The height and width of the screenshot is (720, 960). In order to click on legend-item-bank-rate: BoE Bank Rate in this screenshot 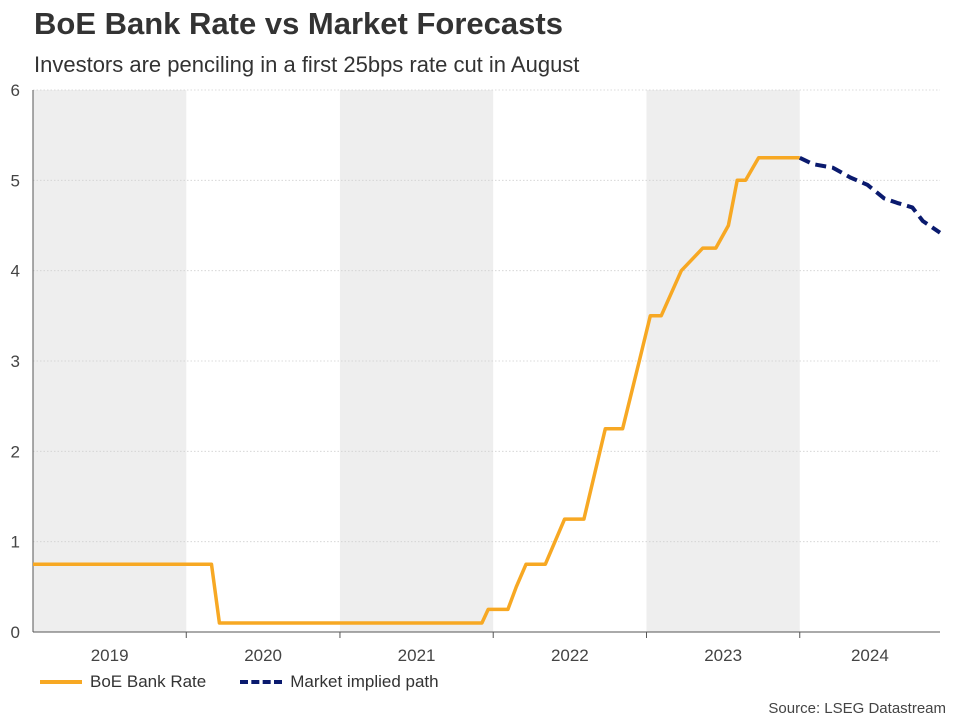, I will do `click(123, 682)`.